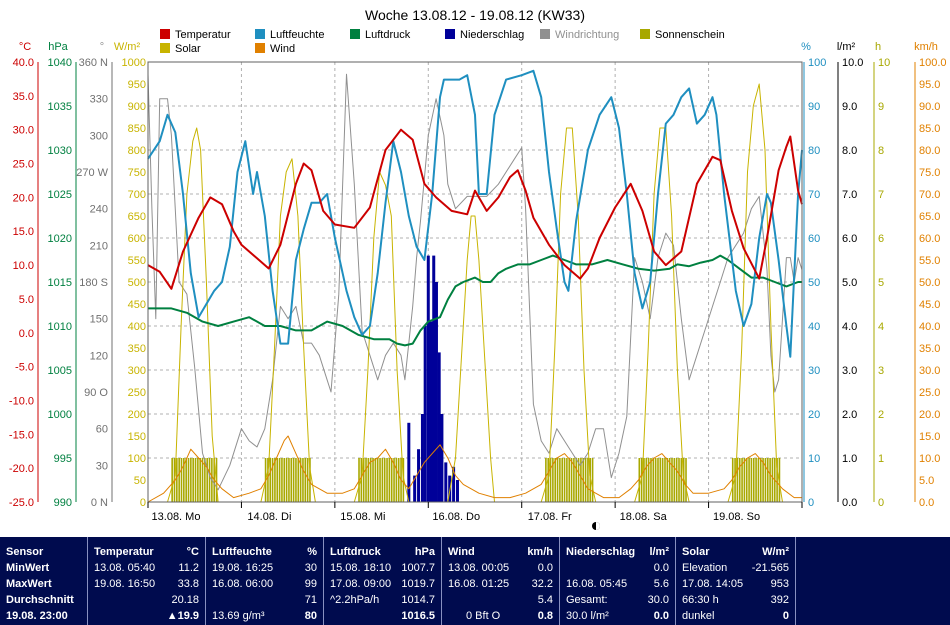 Image resolution: width=950 pixels, height=625 pixels. Describe the element at coordinates (192, 552) in the screenshot. I see `stats-unit: °C` at that location.